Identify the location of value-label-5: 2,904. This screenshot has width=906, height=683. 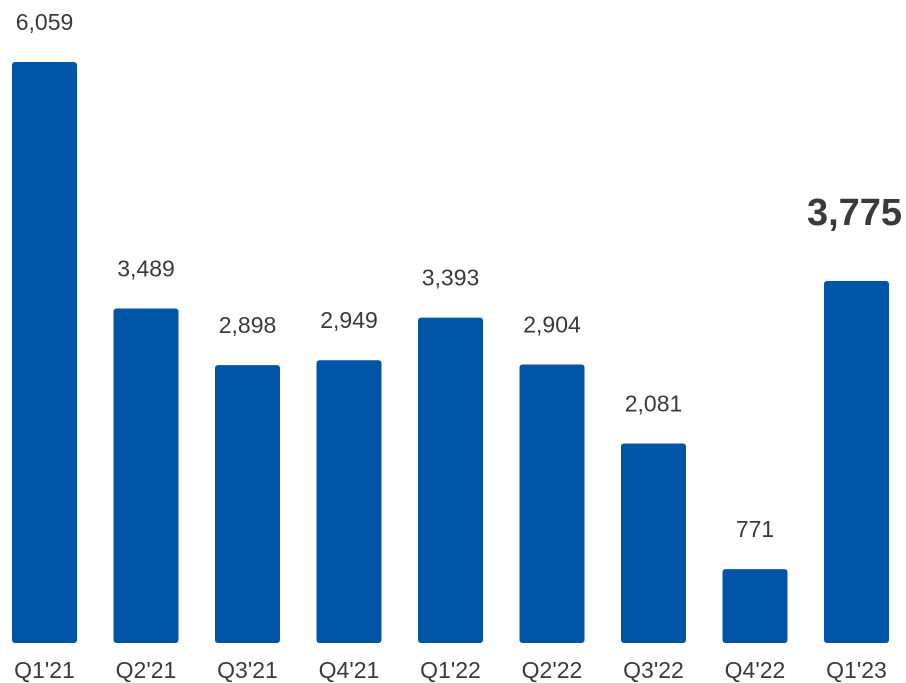
(552, 325).